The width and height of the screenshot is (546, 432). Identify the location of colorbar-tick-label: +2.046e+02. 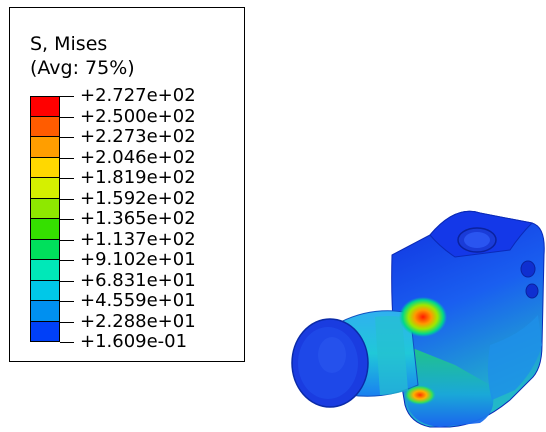
(138, 157).